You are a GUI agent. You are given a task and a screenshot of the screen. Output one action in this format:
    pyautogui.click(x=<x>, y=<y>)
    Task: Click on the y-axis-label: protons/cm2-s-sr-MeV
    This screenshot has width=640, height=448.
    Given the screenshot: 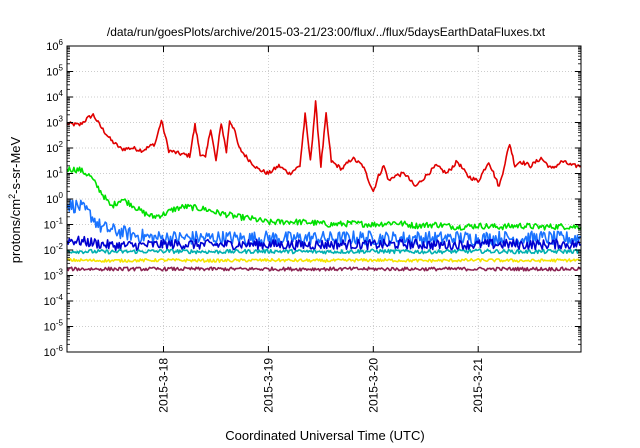 What is the action you would take?
    pyautogui.click(x=15, y=199)
    